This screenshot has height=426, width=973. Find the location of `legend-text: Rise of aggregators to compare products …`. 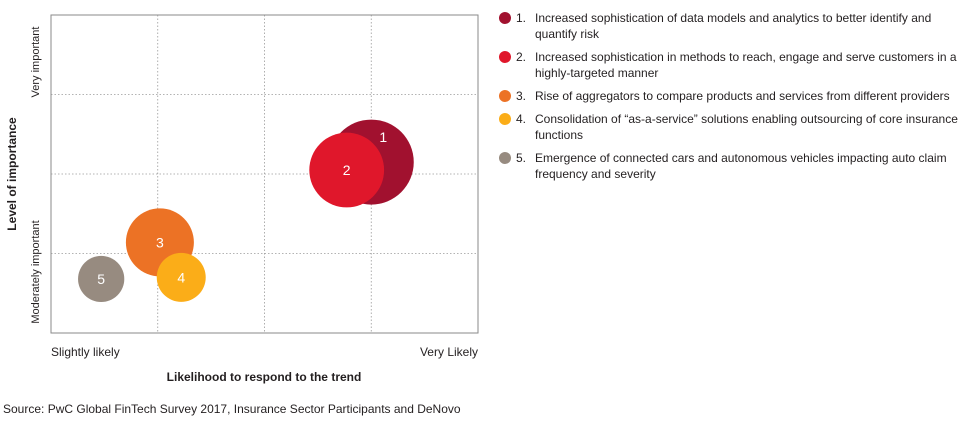

legend-text: Rise of aggregators to compare products … is located at coordinates (742, 96).